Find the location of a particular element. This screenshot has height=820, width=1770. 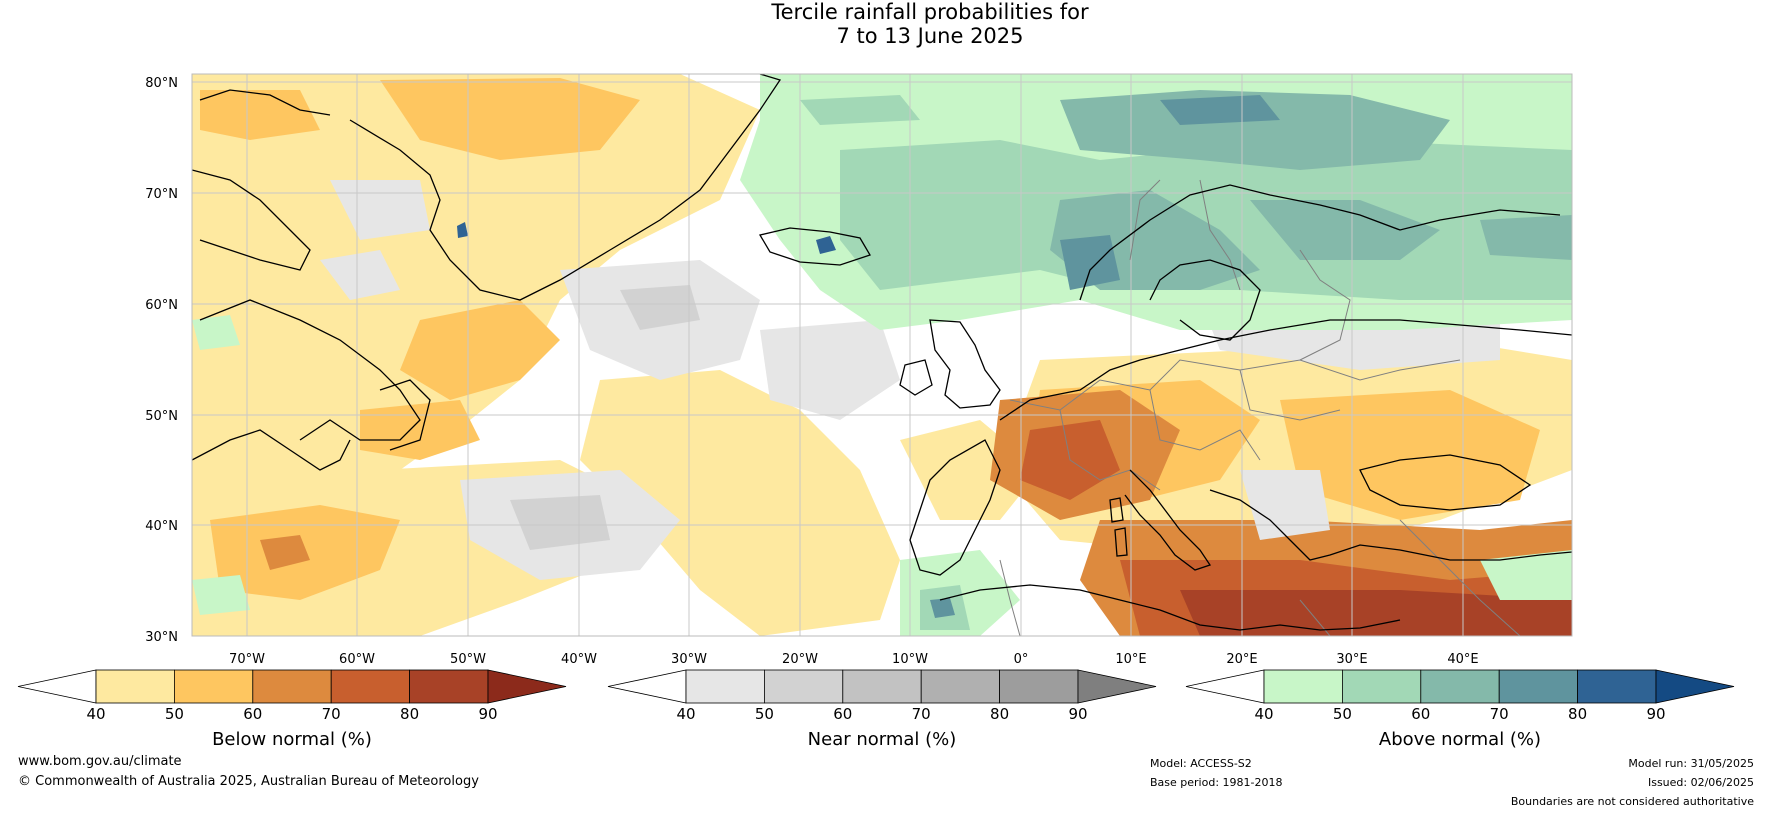

lon-label-0: 0° is located at coordinates (1021, 659).